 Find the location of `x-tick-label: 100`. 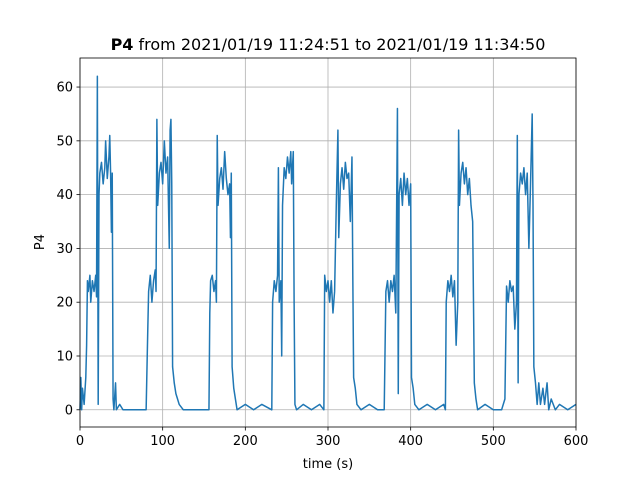

x-tick-label: 100 is located at coordinates (162, 441).